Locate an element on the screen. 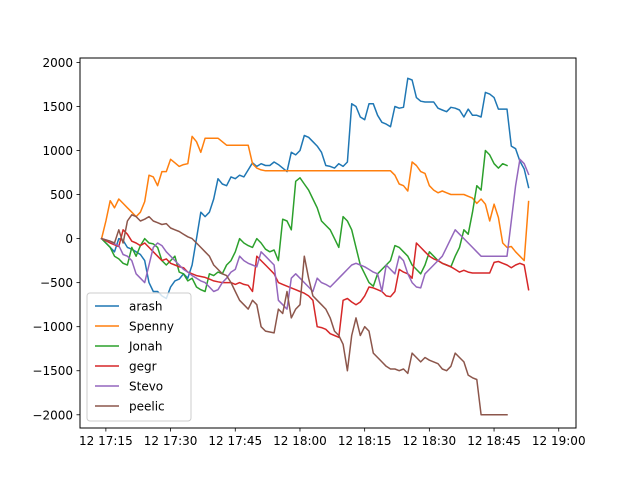 The width and height of the screenshot is (640, 480). x-tick-label: 12 17:15 is located at coordinates (106, 441).